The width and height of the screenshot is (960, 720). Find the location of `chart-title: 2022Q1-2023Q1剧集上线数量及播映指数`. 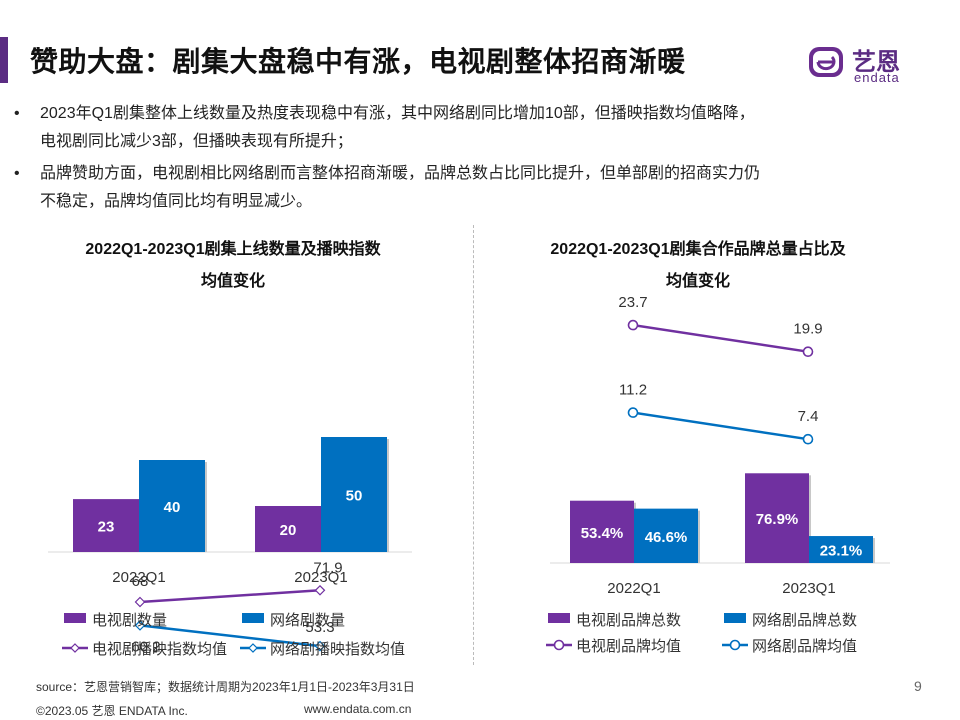

chart-title: 2022Q1-2023Q1剧集上线数量及播映指数 is located at coordinates (233, 248).